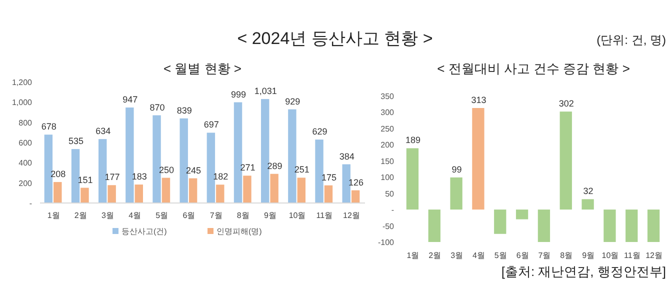 This screenshot has width=670, height=286. I want to click on data-label: 947, so click(130, 99).